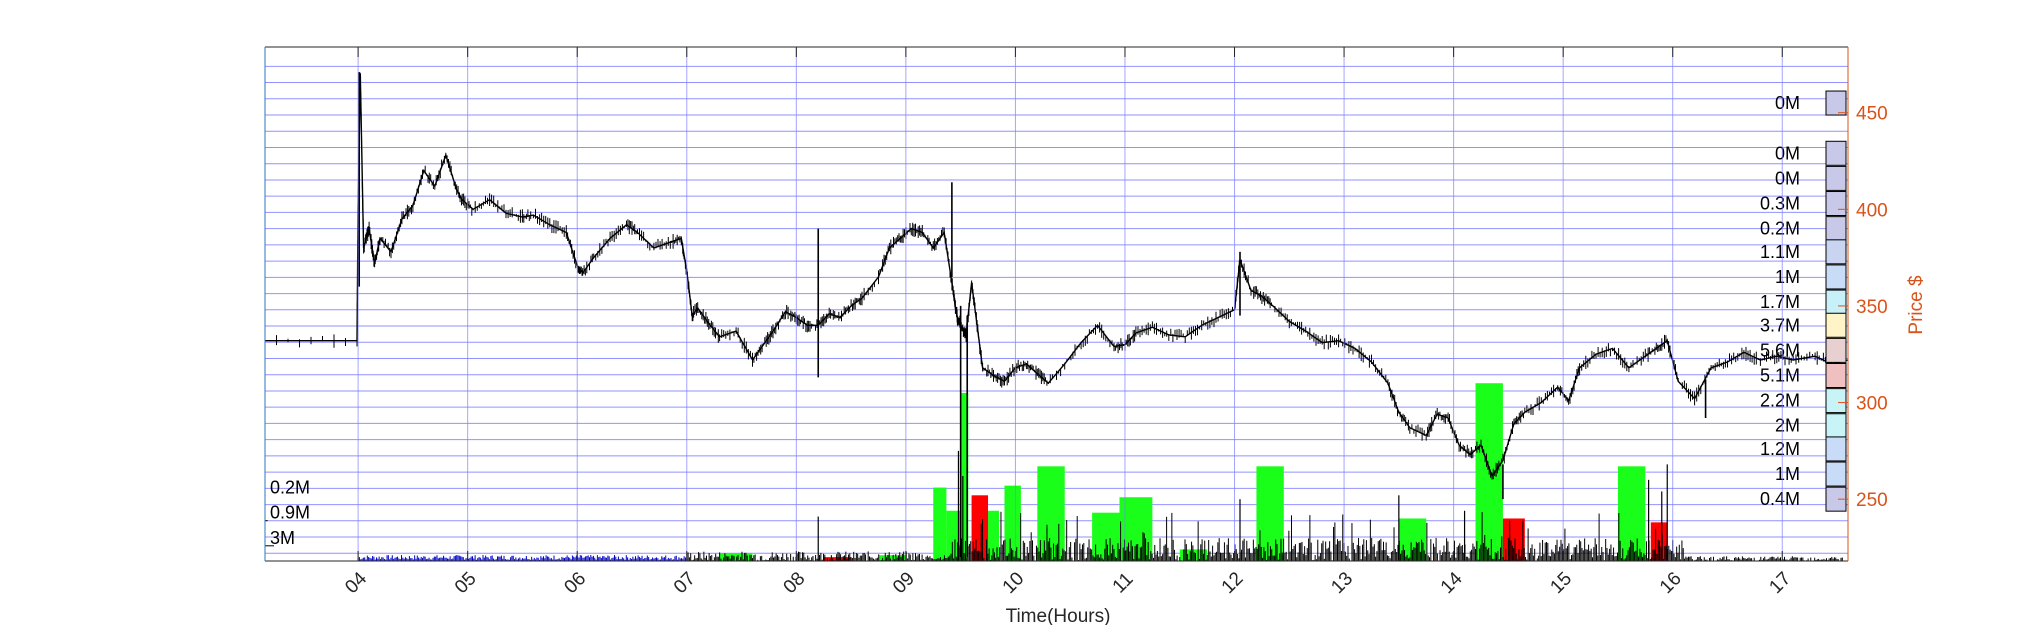  I want to click on volume-profile-label: 0.4M, so click(1780, 499).